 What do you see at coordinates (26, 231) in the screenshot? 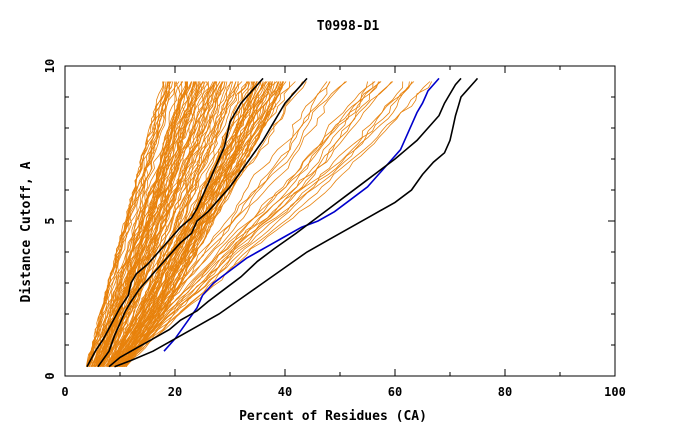
I see `y-axis-label: Distance Cutoff, A` at bounding box center [26, 231].